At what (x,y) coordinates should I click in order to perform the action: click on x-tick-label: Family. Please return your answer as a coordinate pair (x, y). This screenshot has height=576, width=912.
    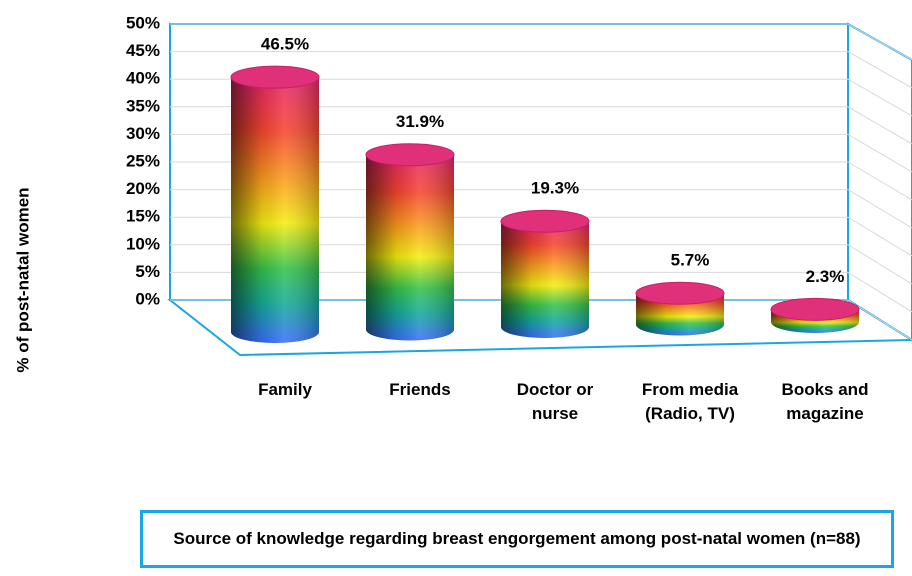
    Looking at the image, I should click on (285, 389).